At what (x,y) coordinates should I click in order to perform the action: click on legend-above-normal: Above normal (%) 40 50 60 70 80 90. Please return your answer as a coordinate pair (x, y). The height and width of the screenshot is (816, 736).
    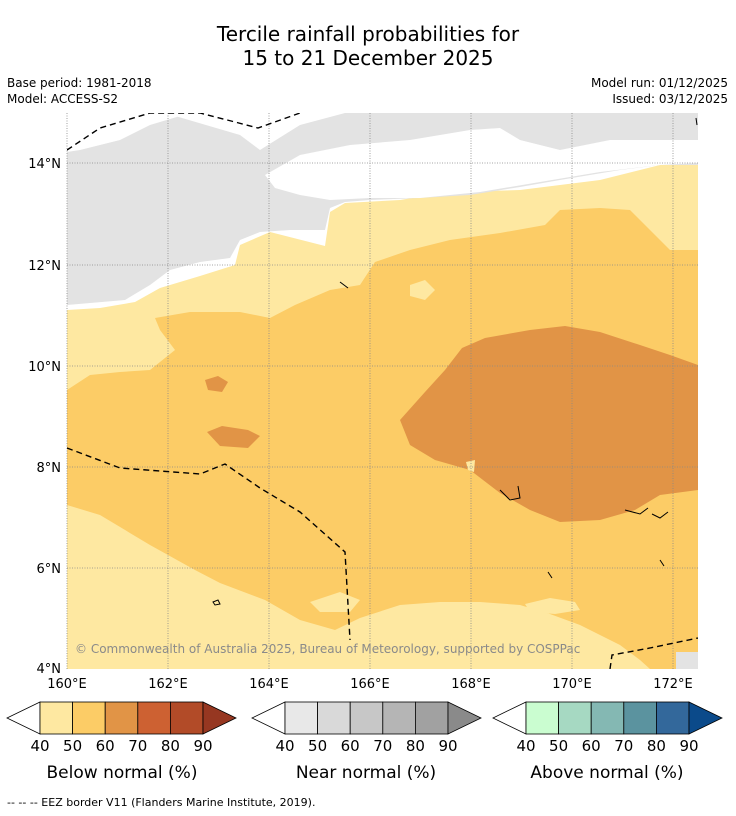
    Looking at the image, I should click on (607, 742).